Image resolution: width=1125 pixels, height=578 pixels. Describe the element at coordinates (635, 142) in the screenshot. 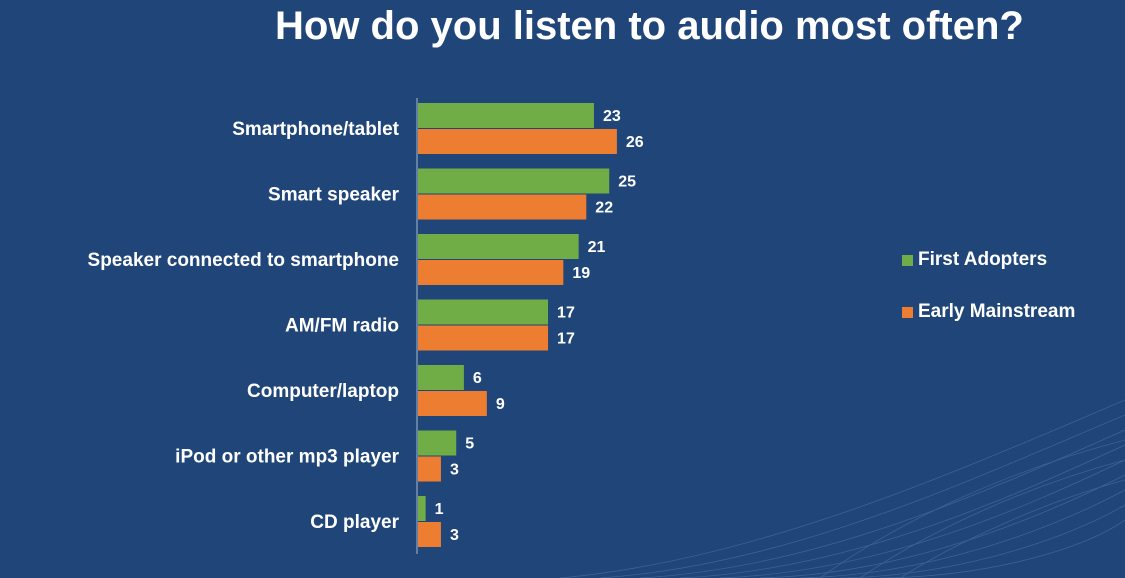

I see `data-label-early-mainstream-smartphone-tablet: 26` at that location.